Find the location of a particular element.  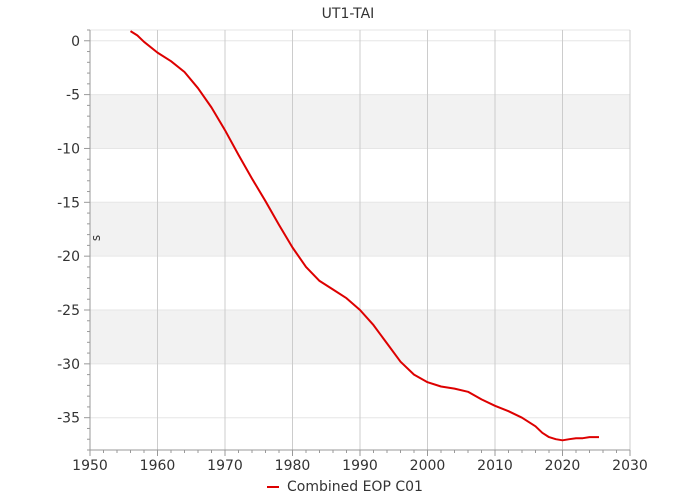

chart-title: UT1-TAI is located at coordinates (348, 14).